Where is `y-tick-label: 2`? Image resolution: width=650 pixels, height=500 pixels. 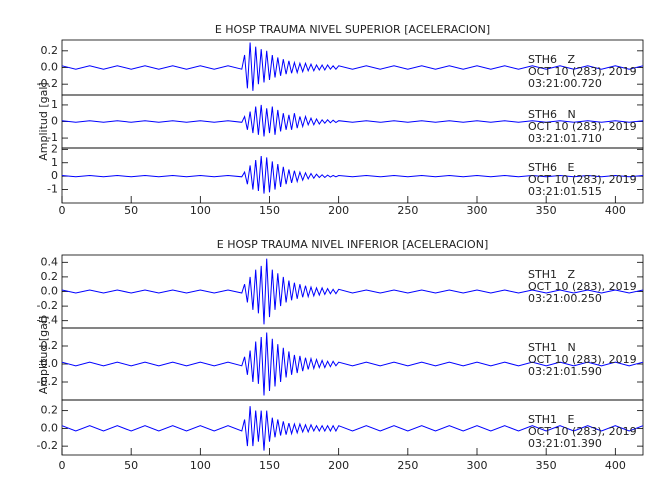 y-tick-label: 2 is located at coordinates (54, 148).